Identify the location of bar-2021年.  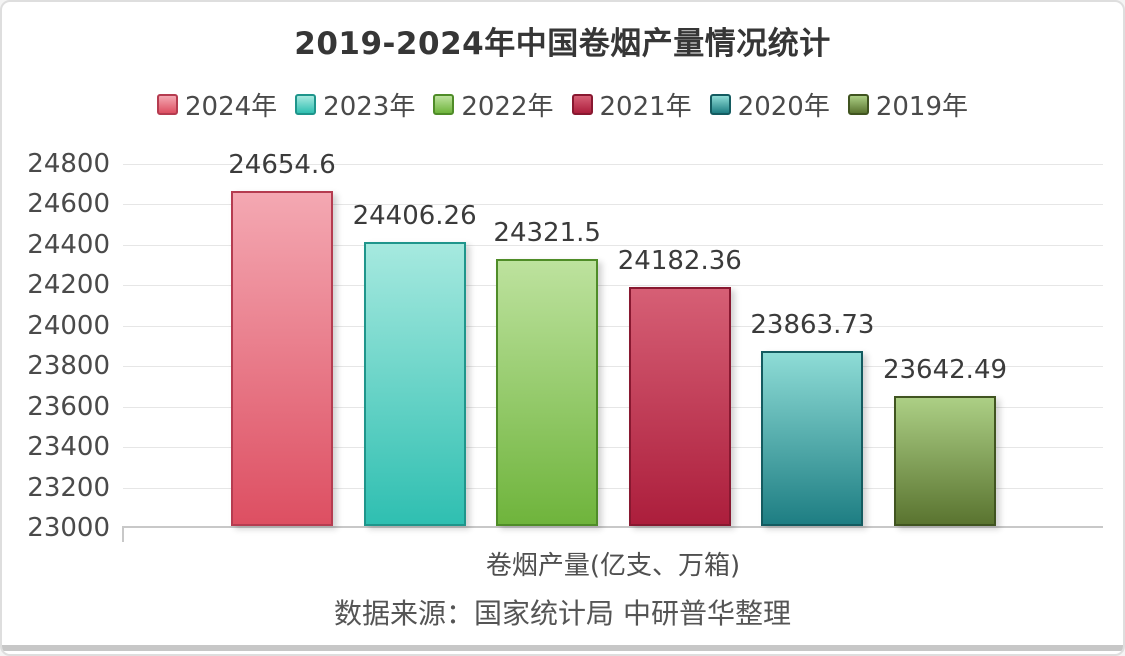
(679, 406).